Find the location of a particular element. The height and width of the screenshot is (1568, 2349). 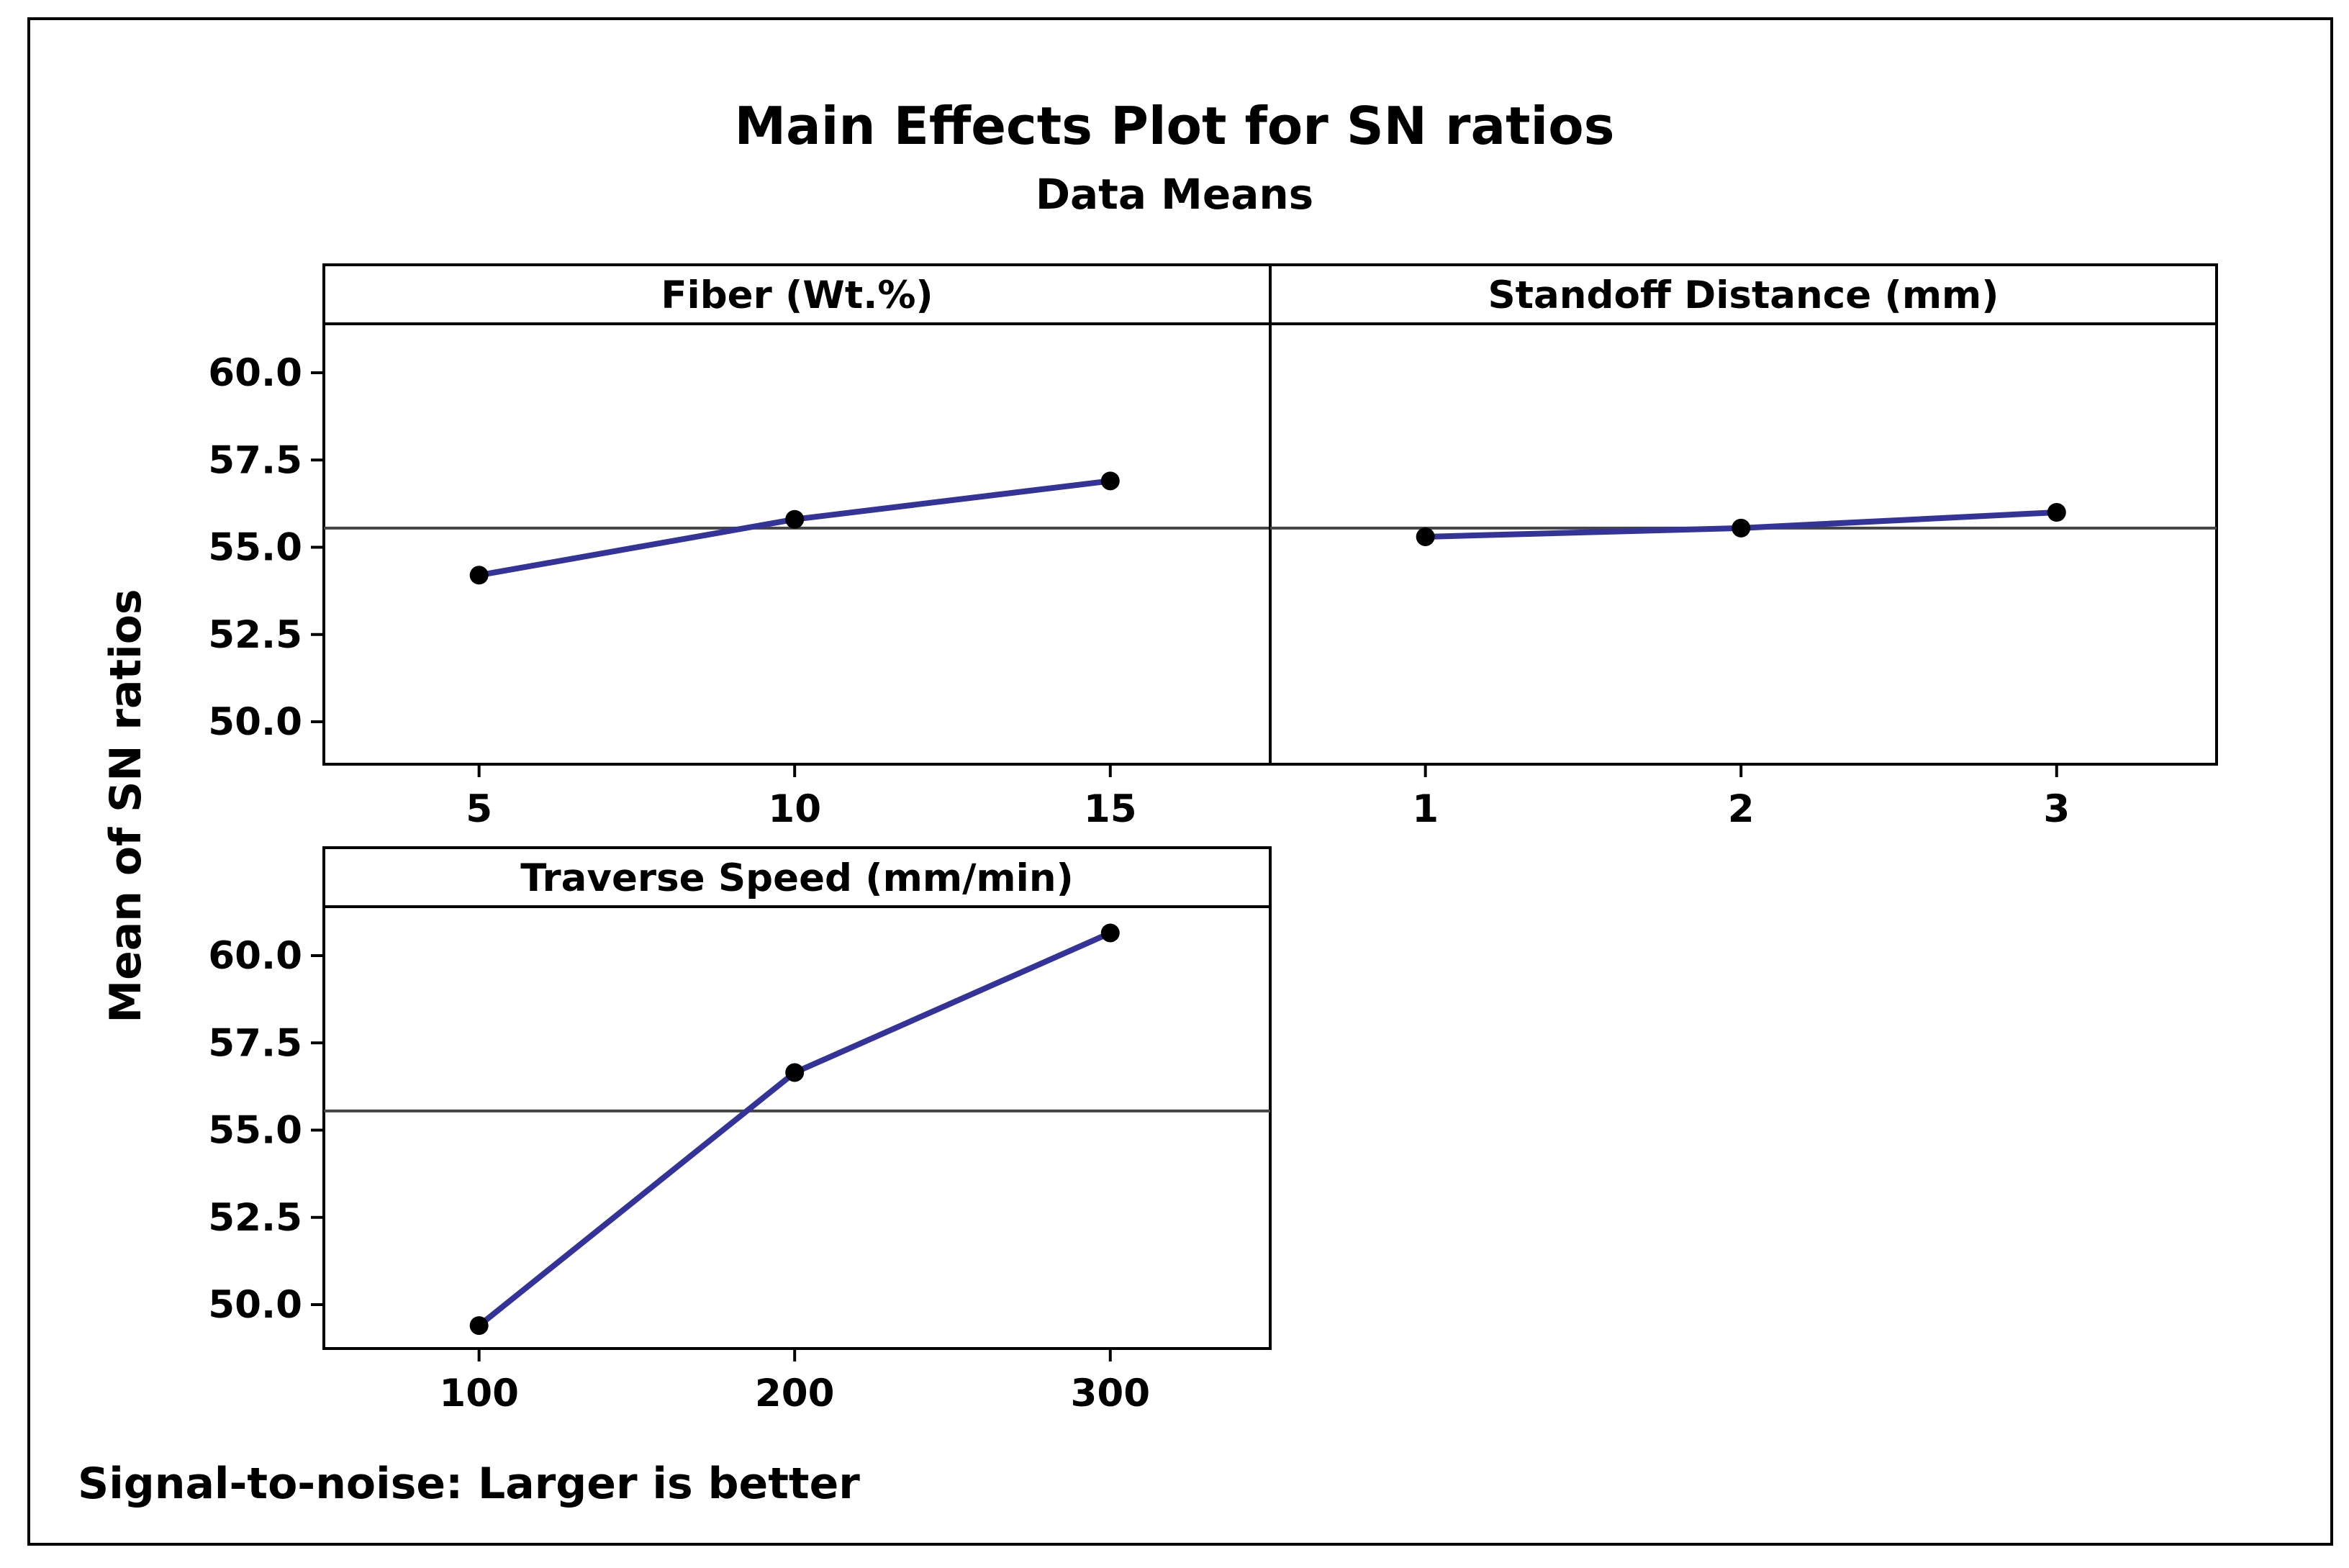

x-tick-label: 3 is located at coordinates (2056, 809).